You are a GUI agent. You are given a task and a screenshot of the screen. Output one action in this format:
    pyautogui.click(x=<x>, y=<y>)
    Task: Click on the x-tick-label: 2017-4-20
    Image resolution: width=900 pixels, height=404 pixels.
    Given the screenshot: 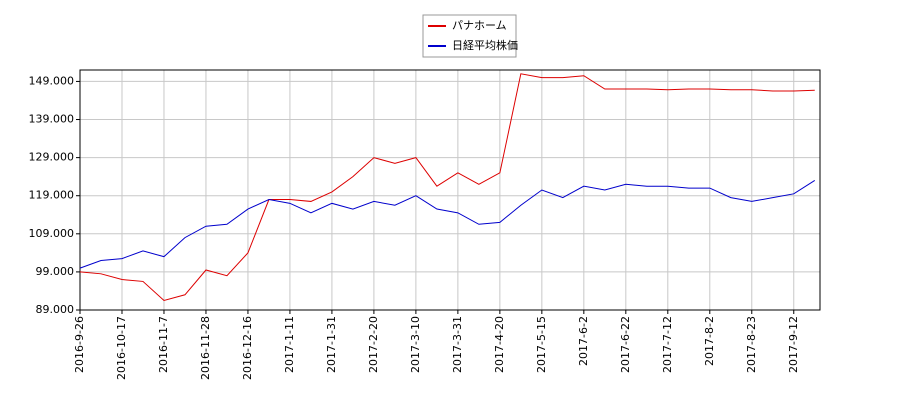 What is the action you would take?
    pyautogui.click(x=499, y=344)
    